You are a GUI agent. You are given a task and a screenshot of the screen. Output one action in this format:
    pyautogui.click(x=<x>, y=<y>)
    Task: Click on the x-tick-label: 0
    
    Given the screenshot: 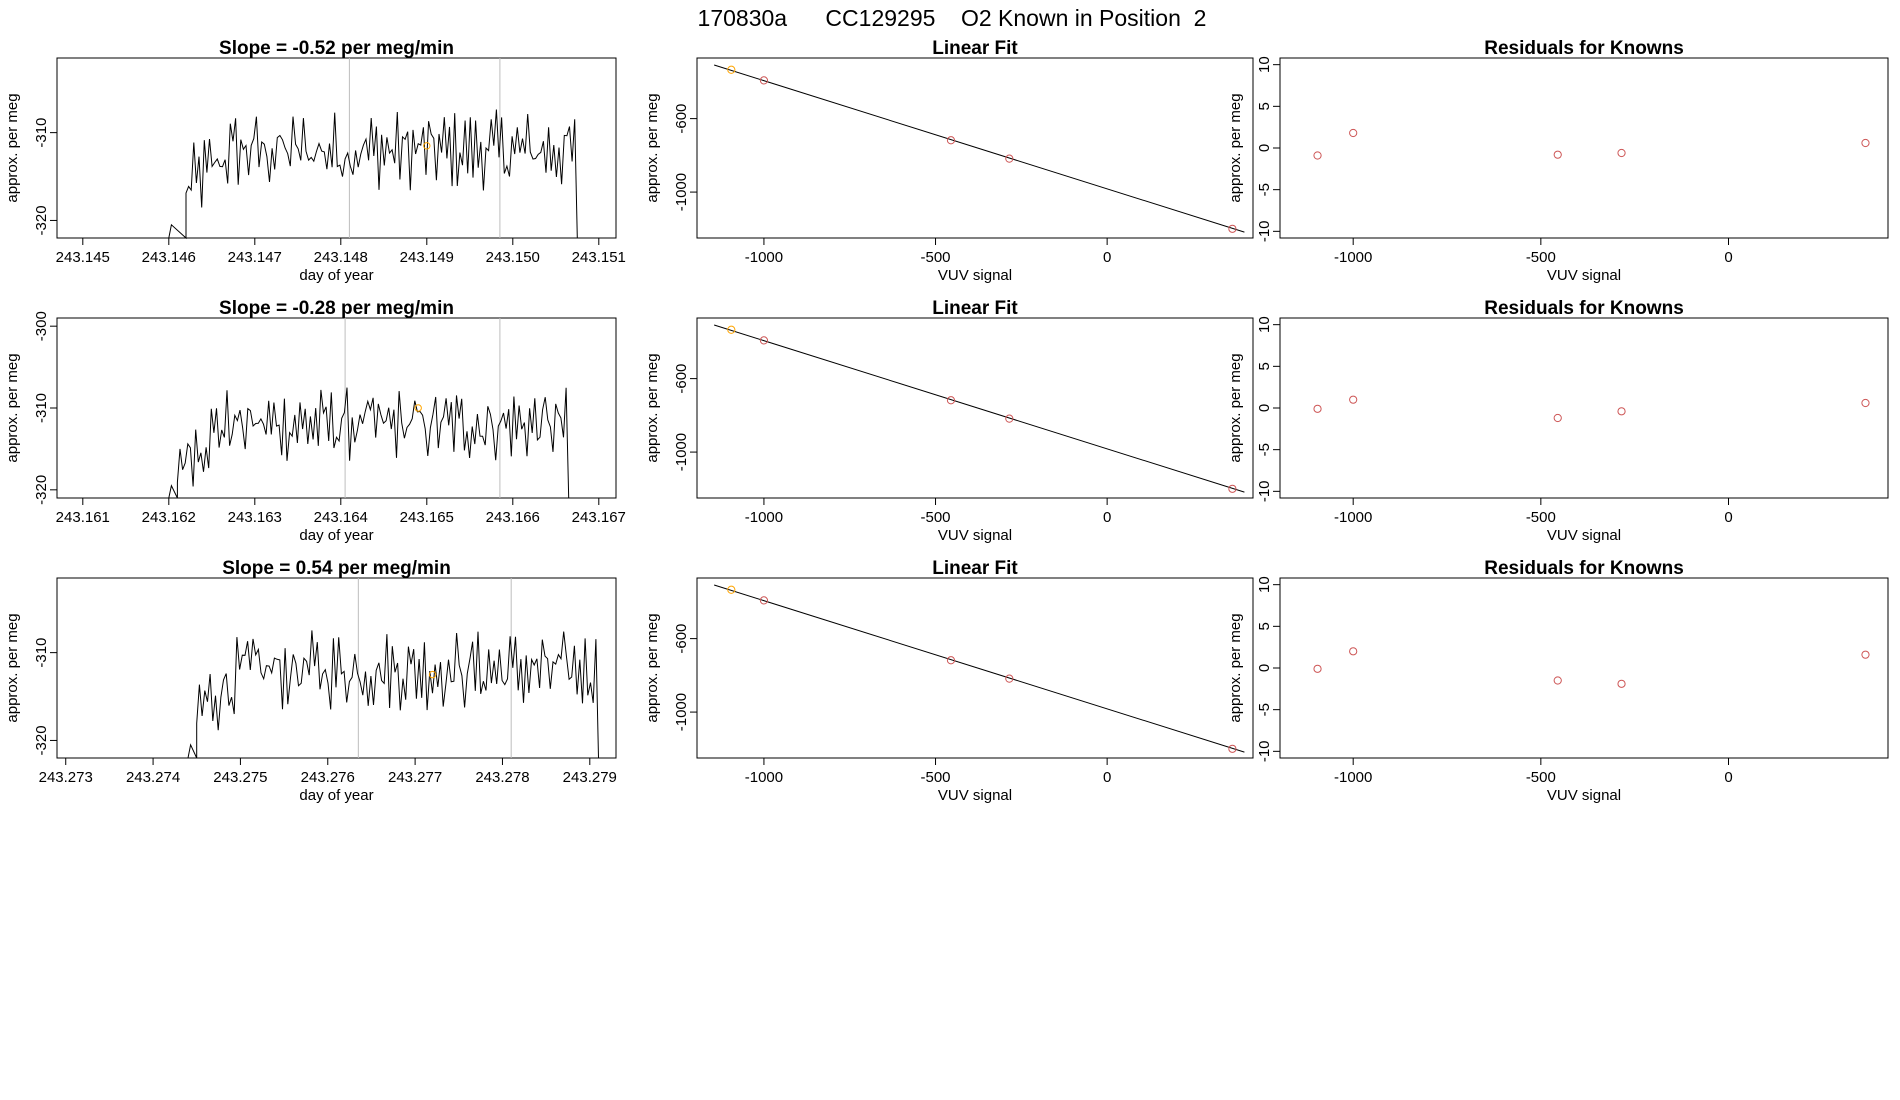 What is the action you would take?
    pyautogui.click(x=1107, y=517)
    